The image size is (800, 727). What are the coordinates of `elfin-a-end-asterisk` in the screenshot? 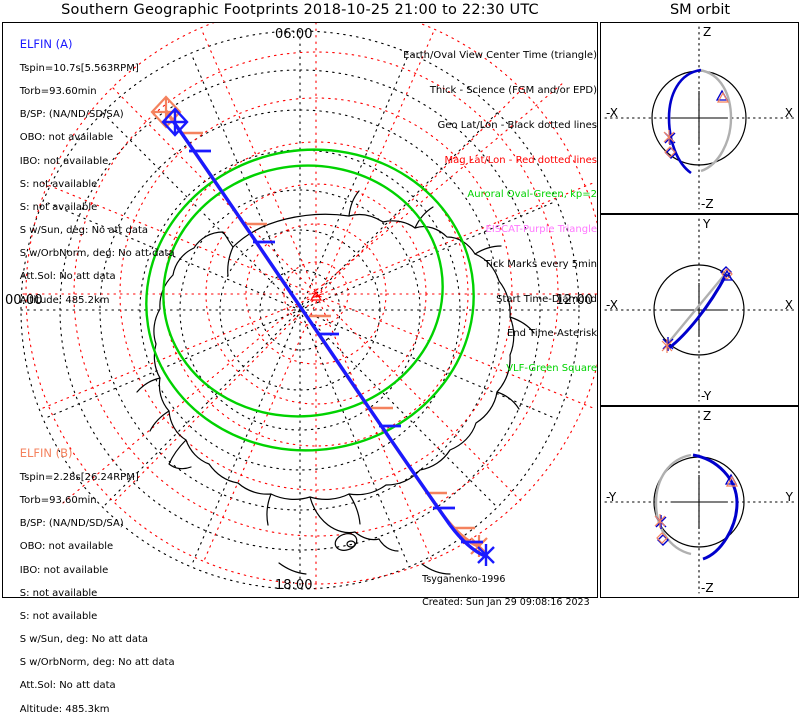 It's located at (486, 555).